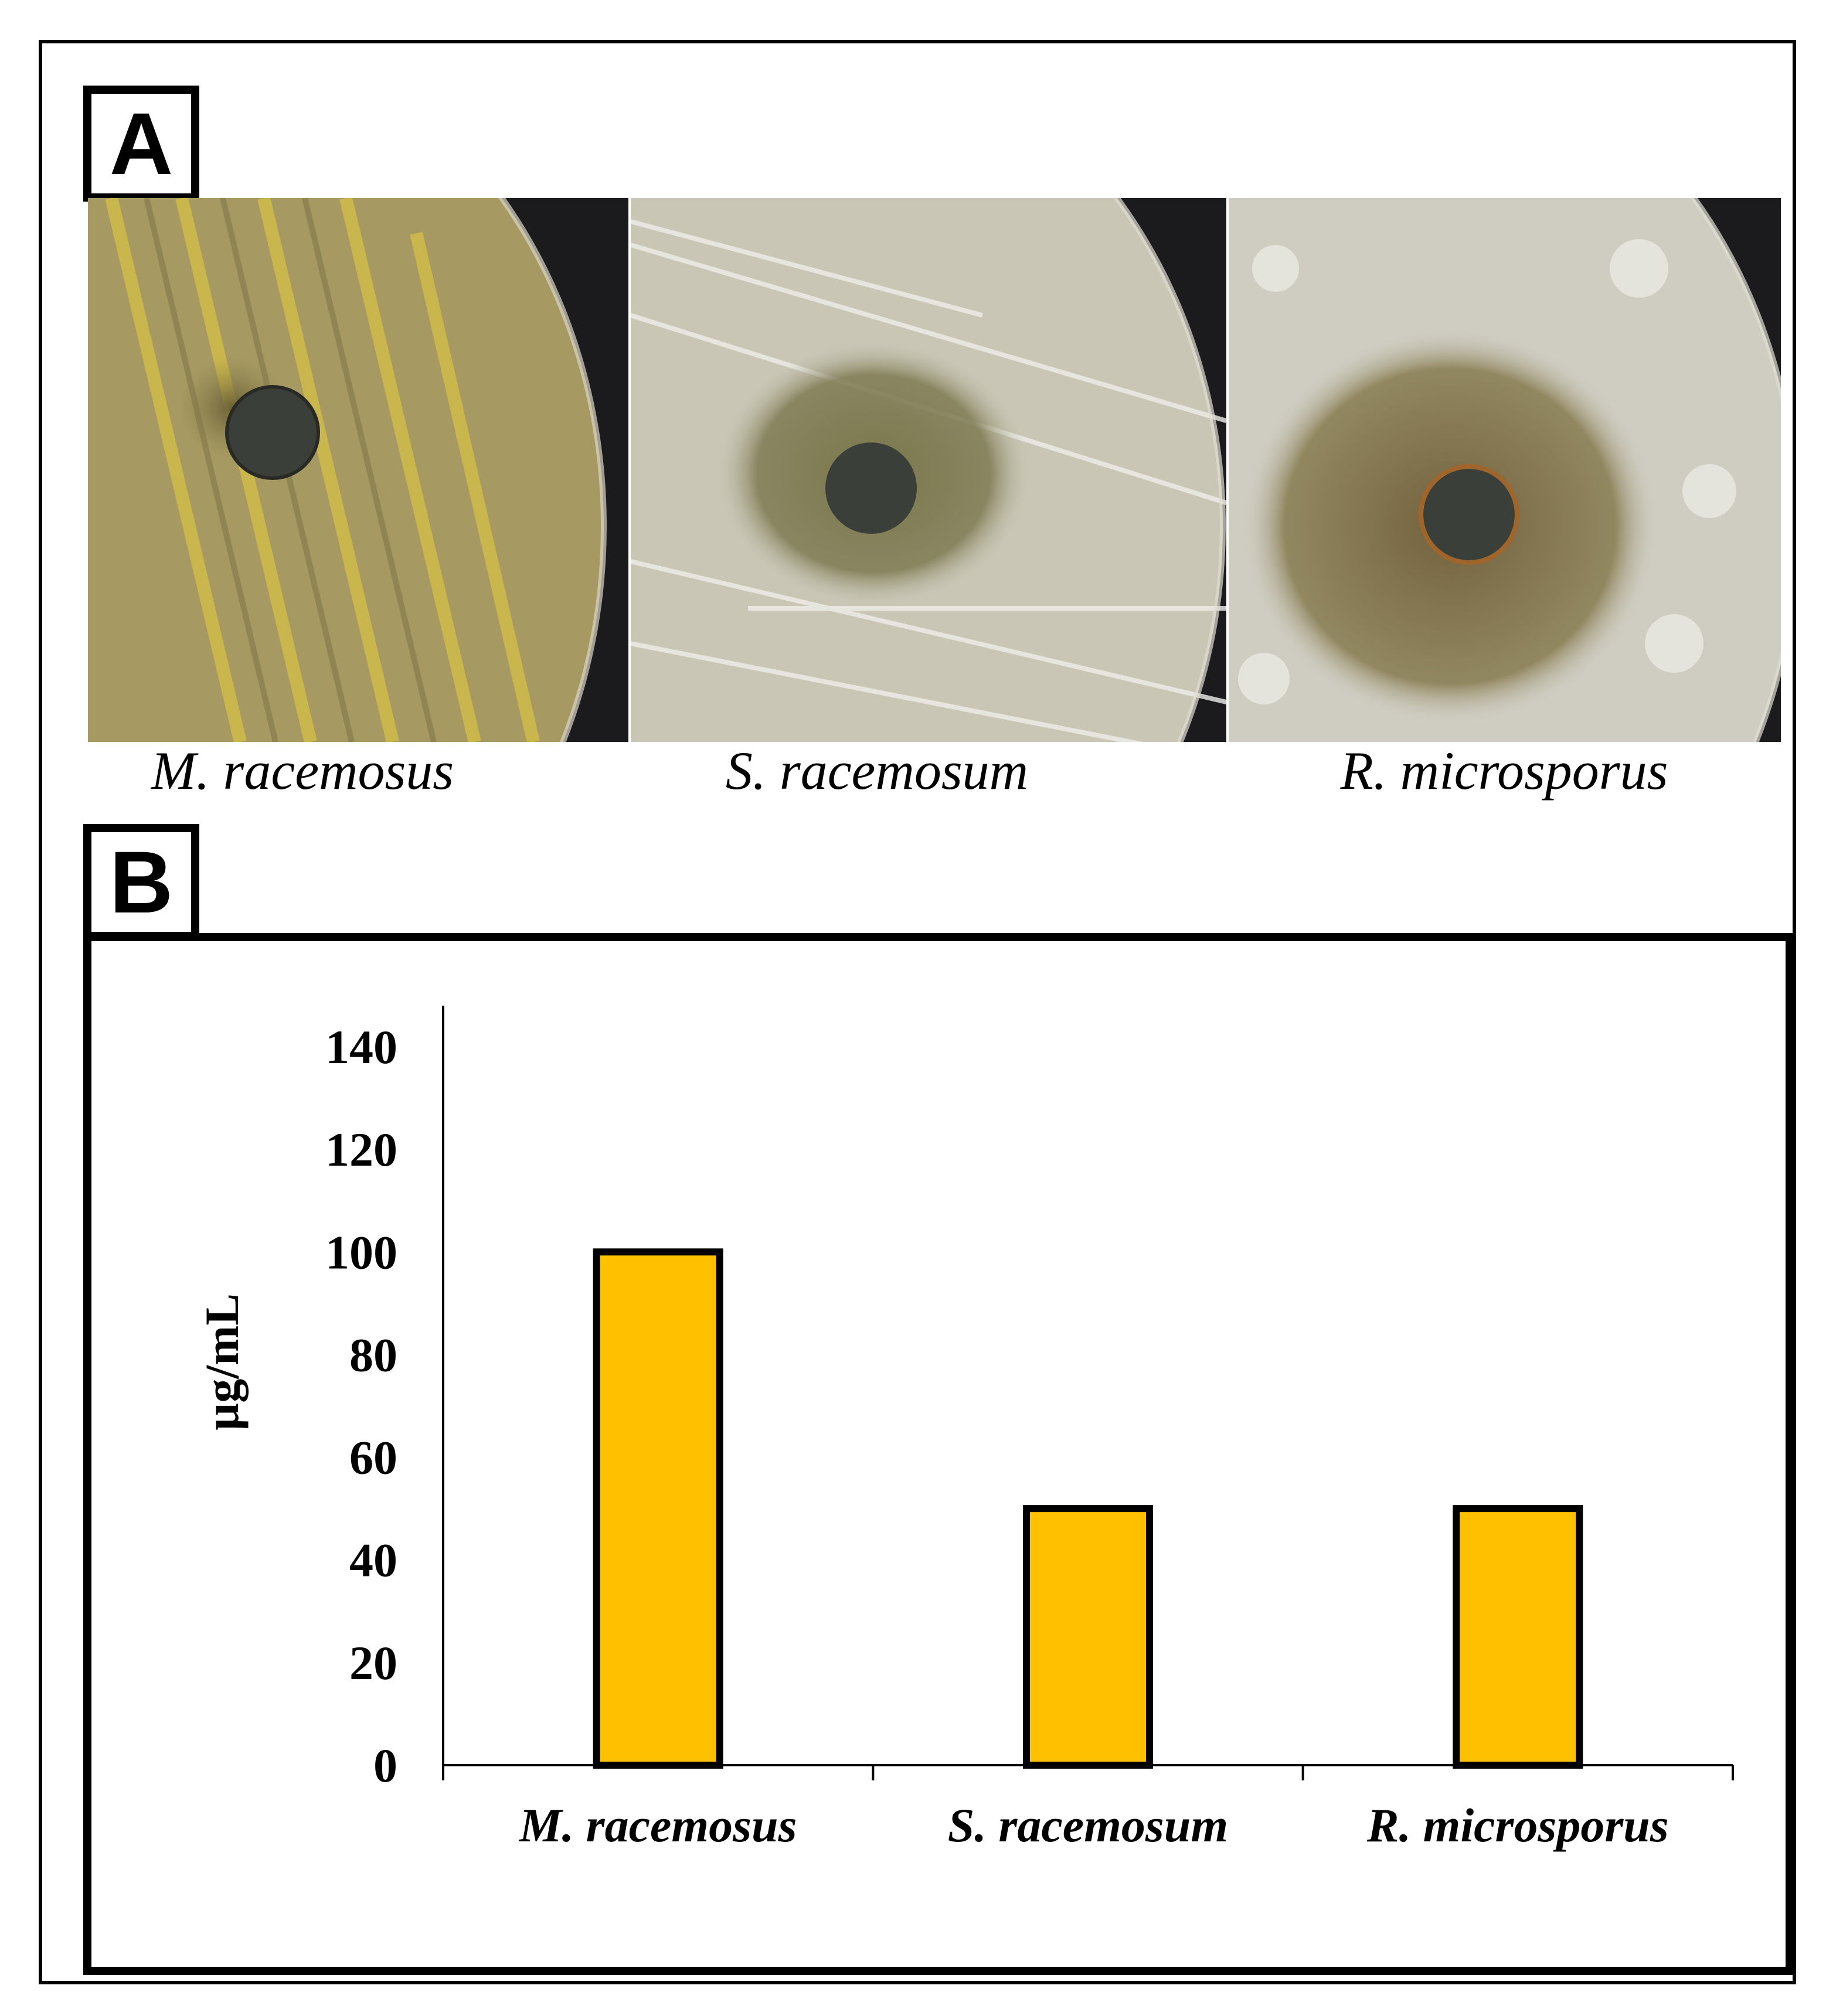 The image size is (1843, 2016). What do you see at coordinates (1088, 1825) in the screenshot?
I see `x-category-label: S. racemosum` at bounding box center [1088, 1825].